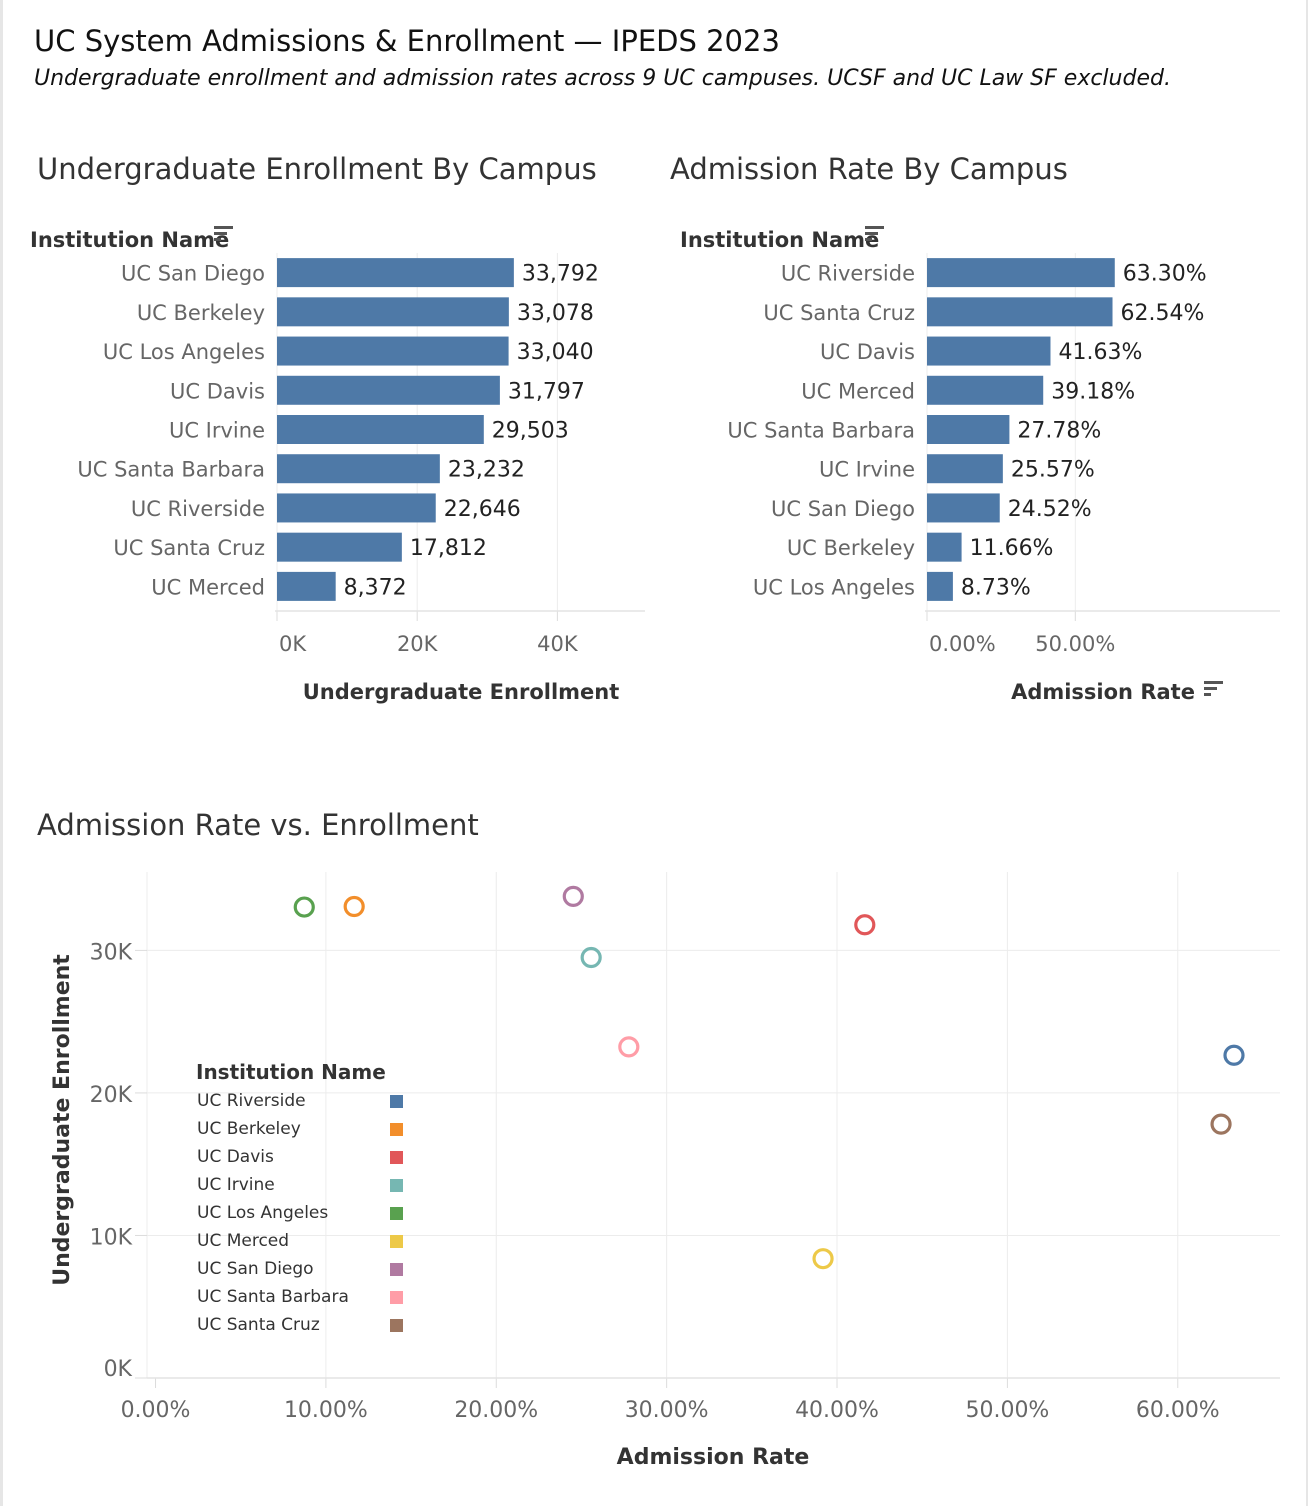 The height and width of the screenshot is (1506, 1308). What do you see at coordinates (255, 1269) in the screenshot?
I see `legend-label-uc-san-diego: UC San Diego` at bounding box center [255, 1269].